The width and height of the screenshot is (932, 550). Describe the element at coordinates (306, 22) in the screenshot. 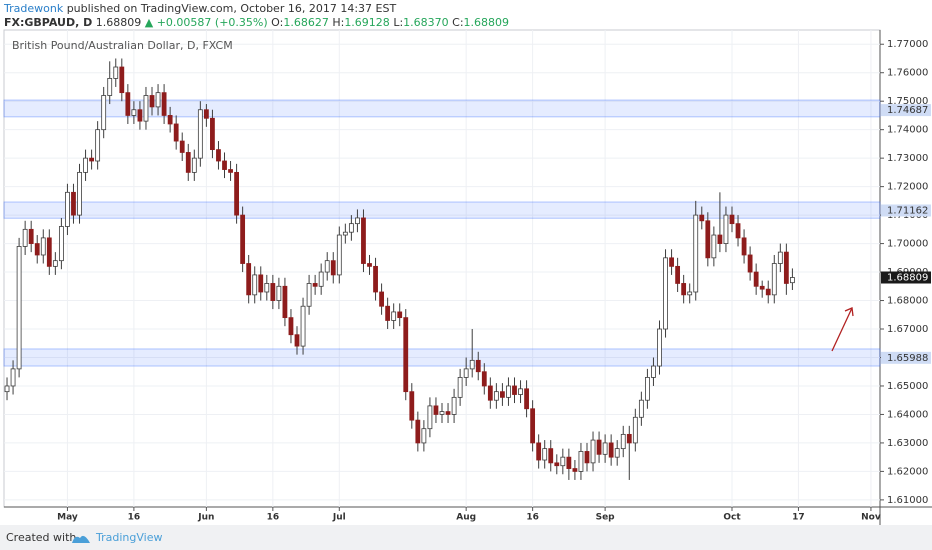

I see `ohlc-value: 1.68627` at that location.